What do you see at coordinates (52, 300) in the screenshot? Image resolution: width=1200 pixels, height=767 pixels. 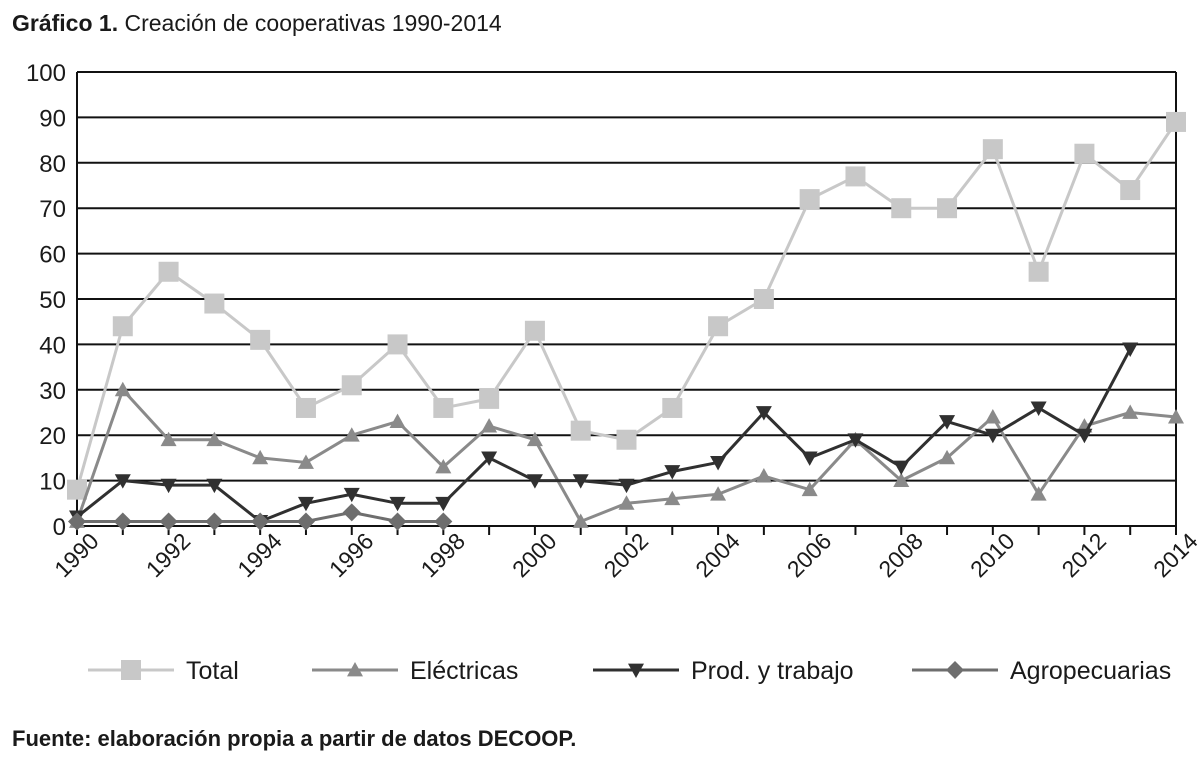 I see `y-tick-label: 50` at bounding box center [52, 300].